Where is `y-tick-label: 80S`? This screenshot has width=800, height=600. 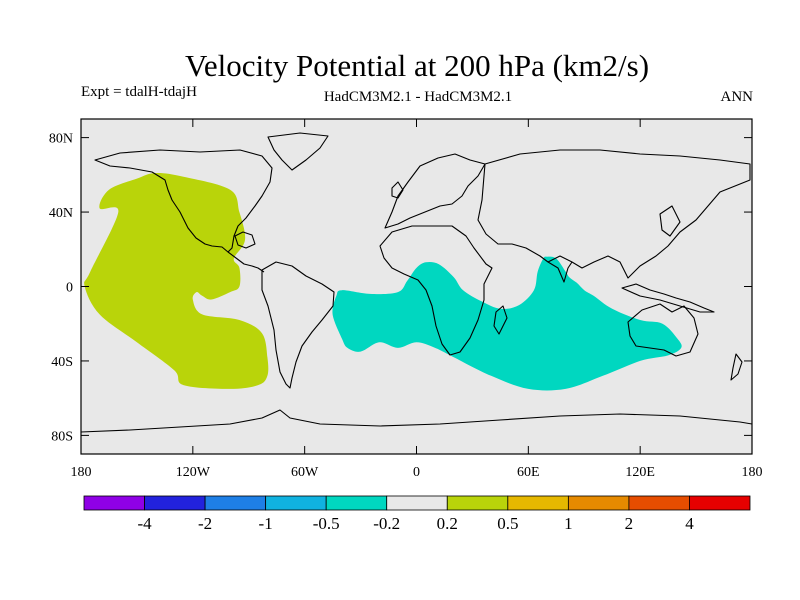 y-tick-label: 80S is located at coordinates (62, 436).